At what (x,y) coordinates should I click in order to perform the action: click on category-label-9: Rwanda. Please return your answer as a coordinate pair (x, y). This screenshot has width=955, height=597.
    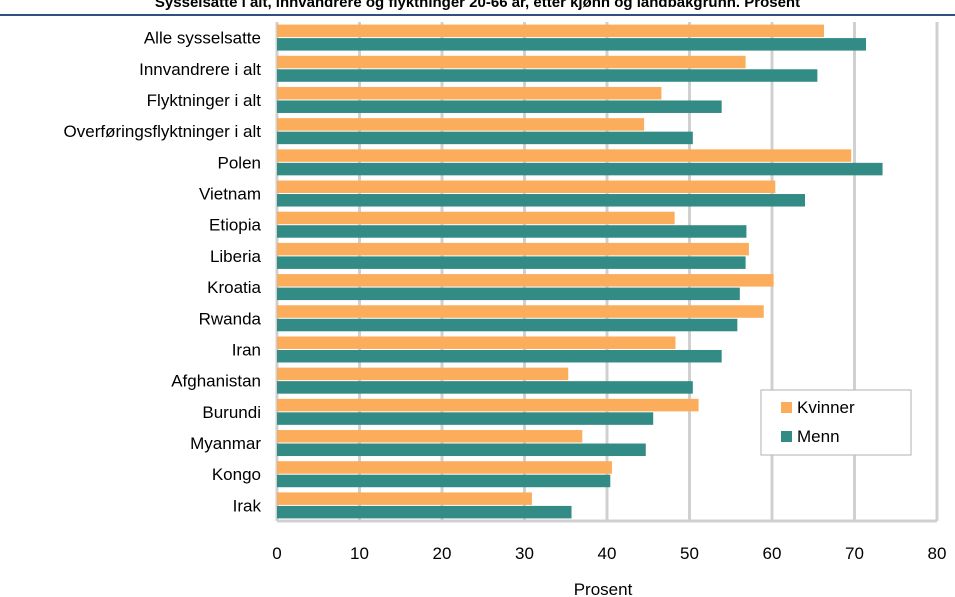
    Looking at the image, I should click on (230, 318).